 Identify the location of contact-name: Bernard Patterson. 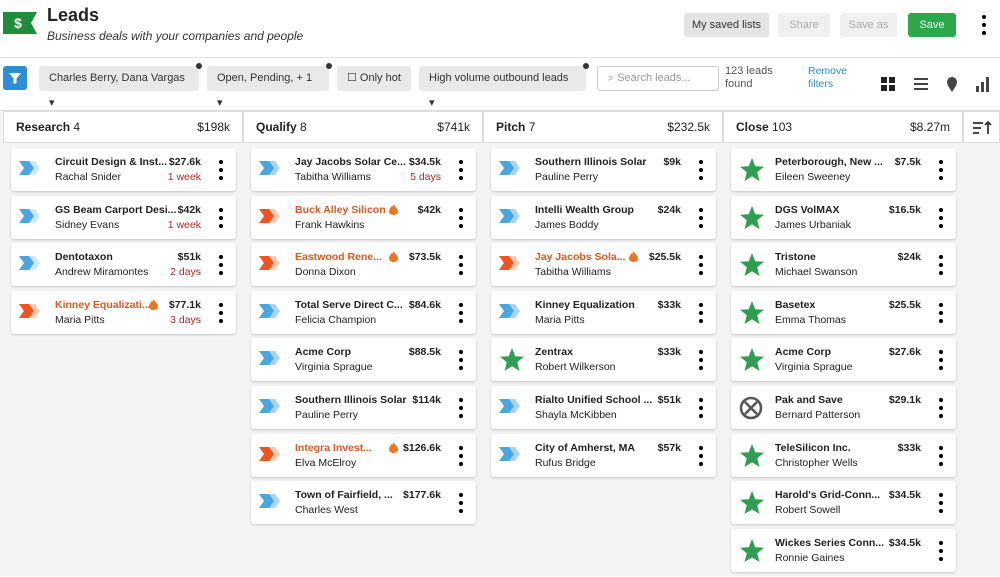
(818, 415).